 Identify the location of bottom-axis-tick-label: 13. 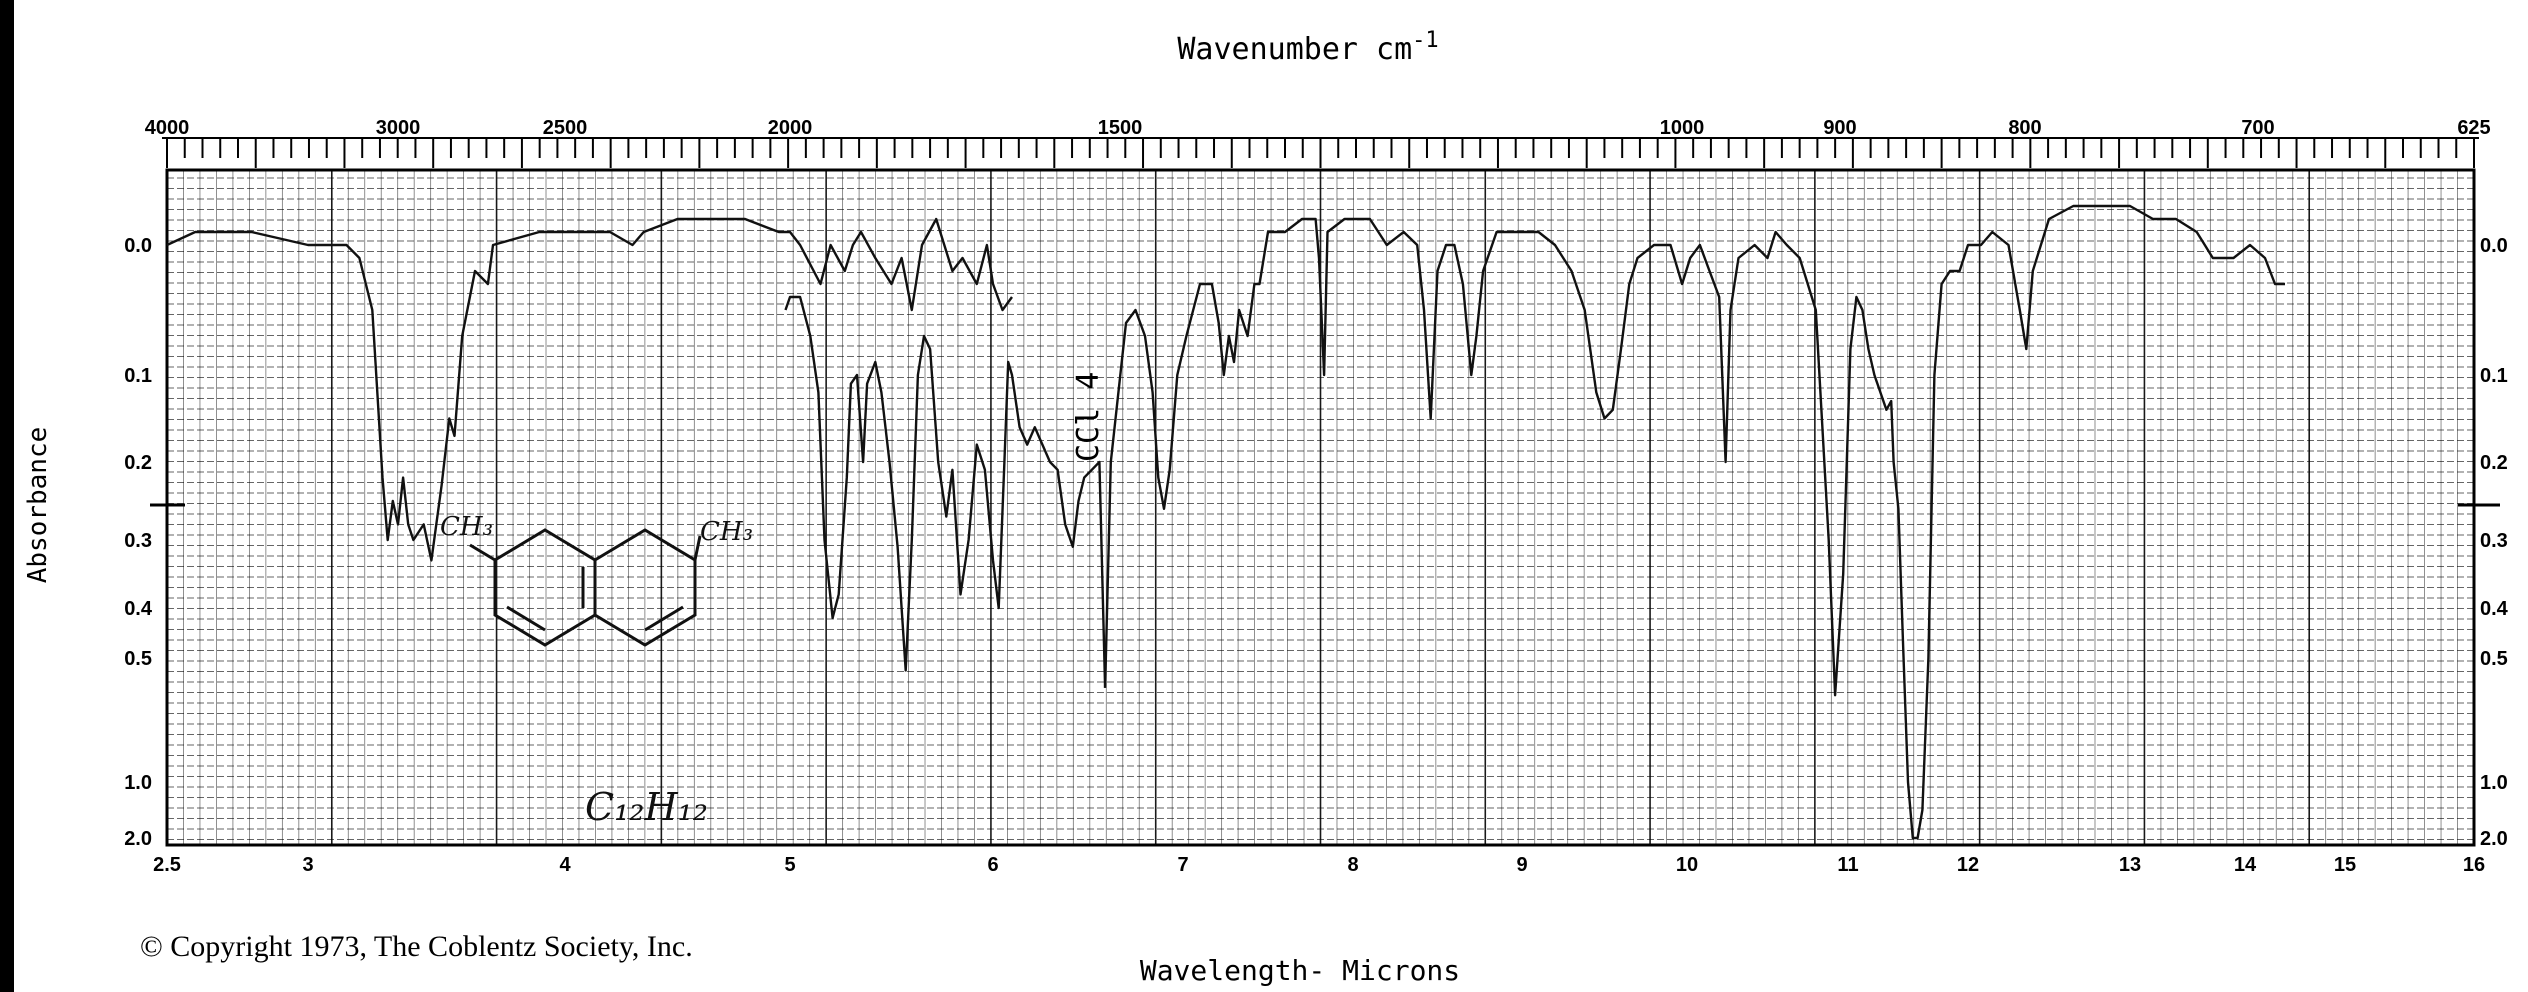
(2130, 865).